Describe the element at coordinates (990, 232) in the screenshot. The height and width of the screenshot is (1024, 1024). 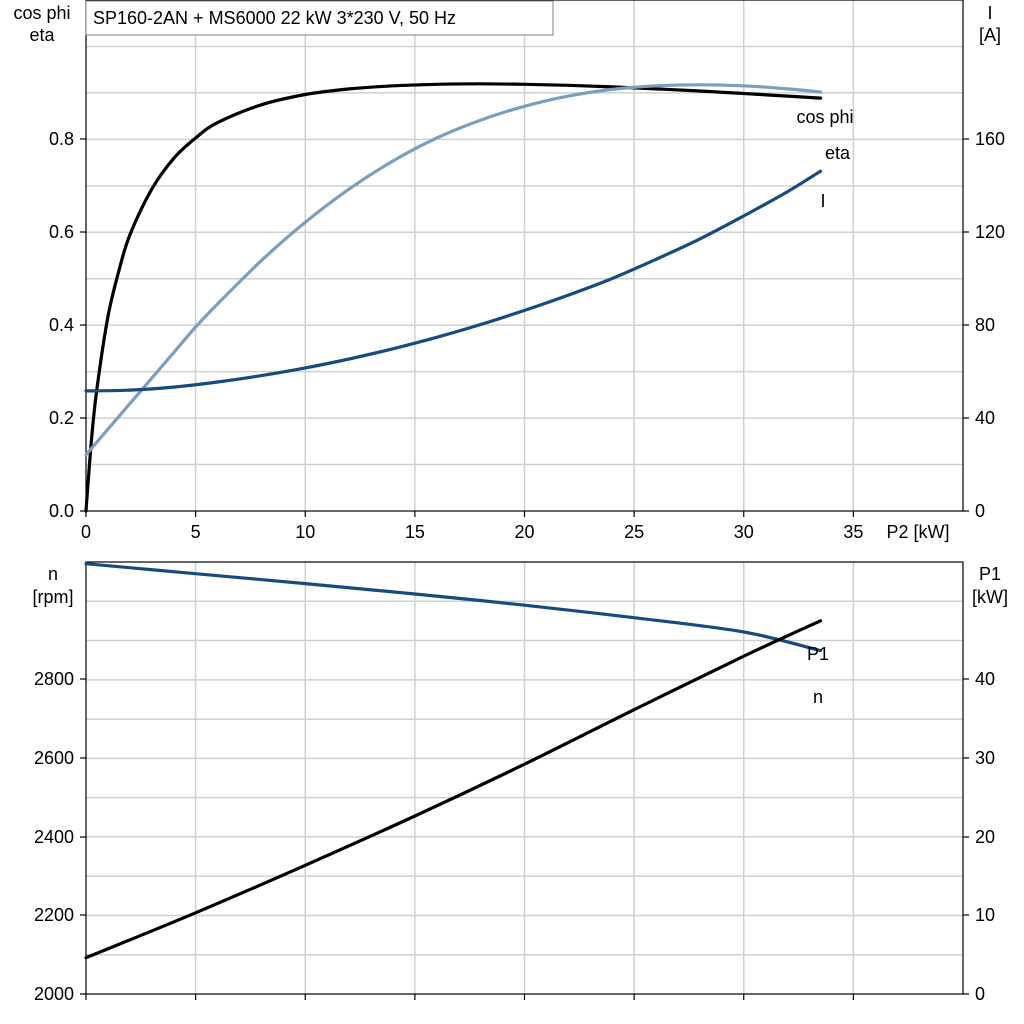
I see `right-axis-tick-label: 120` at that location.